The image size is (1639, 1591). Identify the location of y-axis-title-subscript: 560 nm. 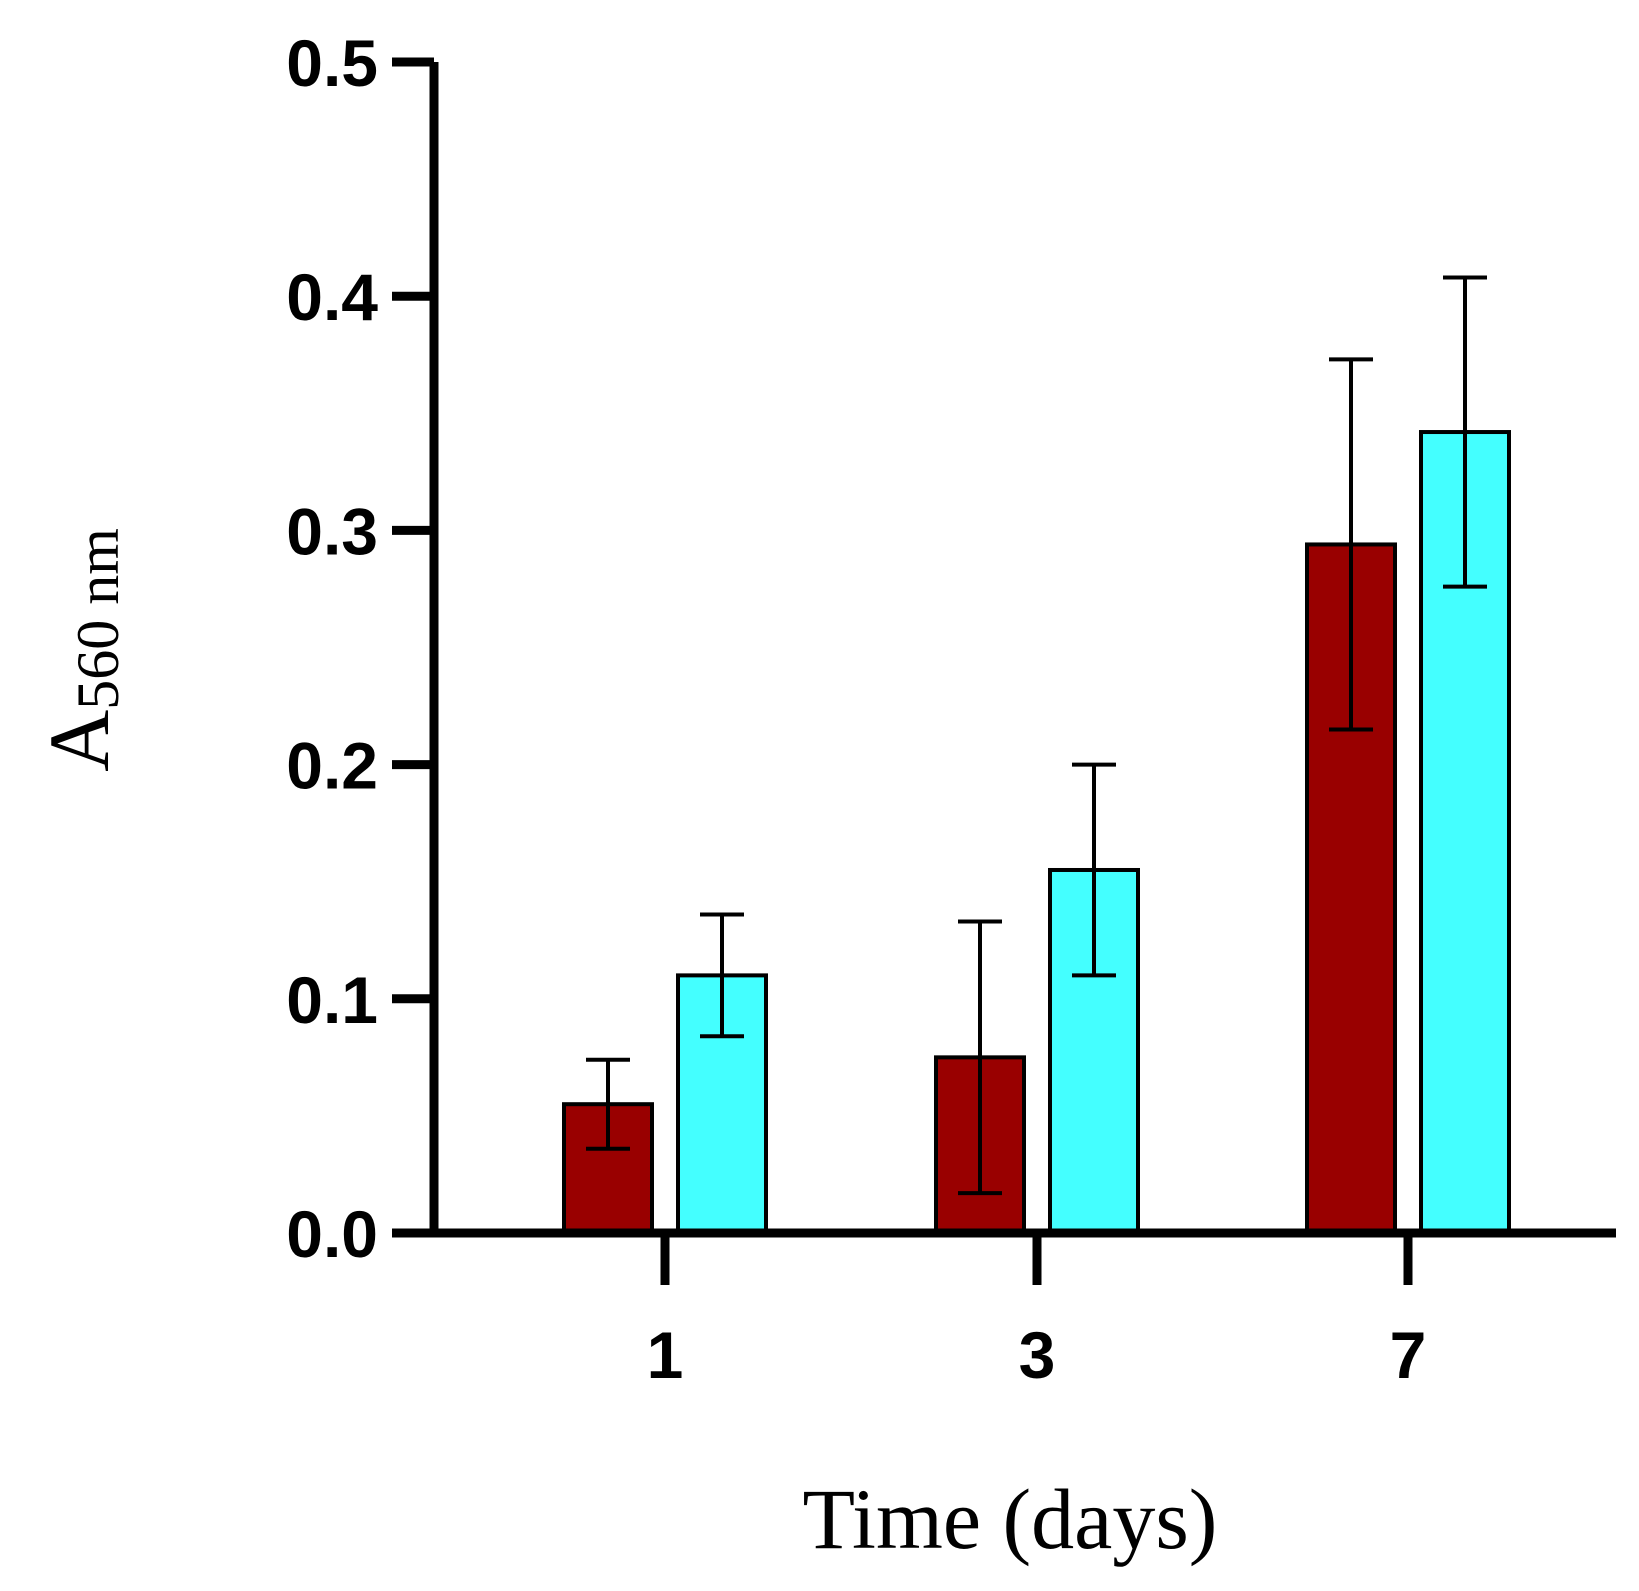
(98, 619).